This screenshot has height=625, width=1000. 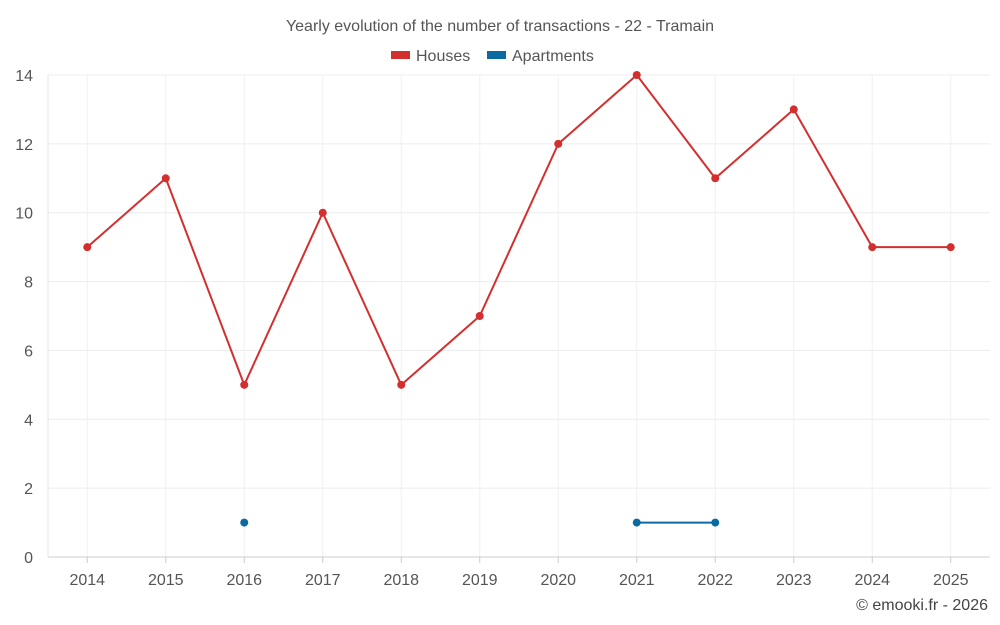 I want to click on legend-swatch-apartments, so click(x=496, y=55).